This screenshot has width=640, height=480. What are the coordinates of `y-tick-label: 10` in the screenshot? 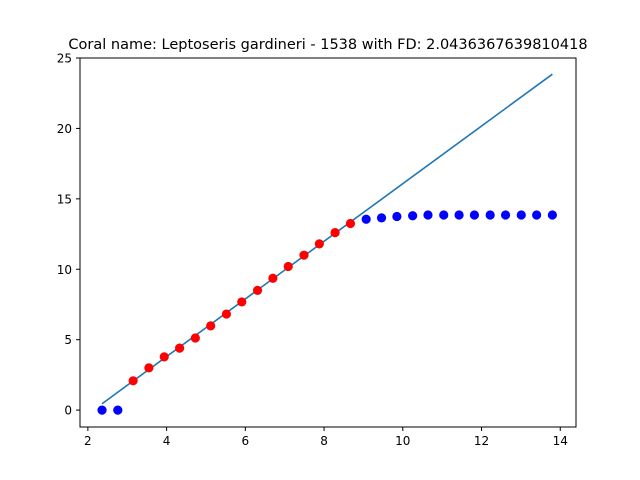 It's located at (64, 270).